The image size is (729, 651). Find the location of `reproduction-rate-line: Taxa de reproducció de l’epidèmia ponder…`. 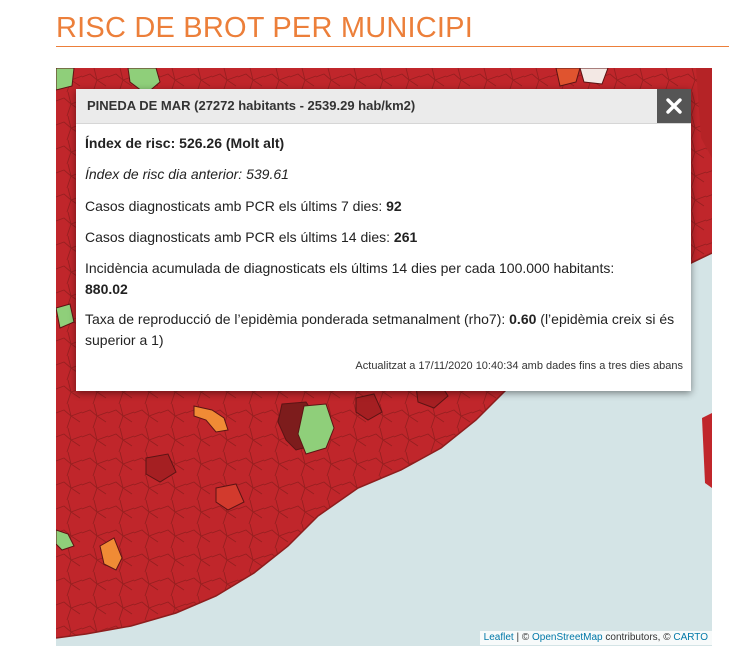

reproduction-rate-line: Taxa de reproducció de l’epidèmia ponder… is located at coordinates (385, 330).